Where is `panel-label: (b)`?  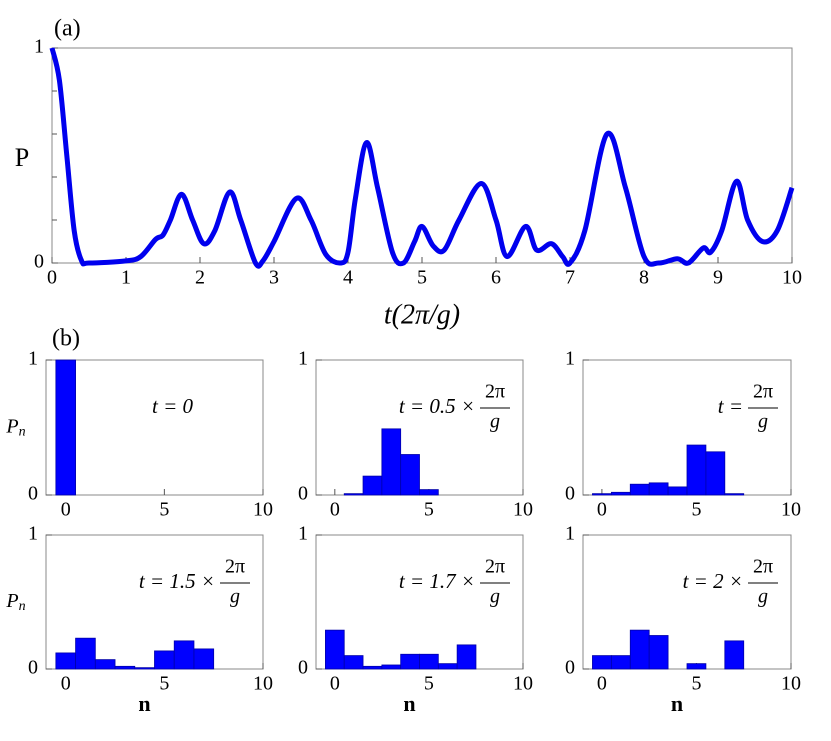 panel-label: (b) is located at coordinates (66, 339).